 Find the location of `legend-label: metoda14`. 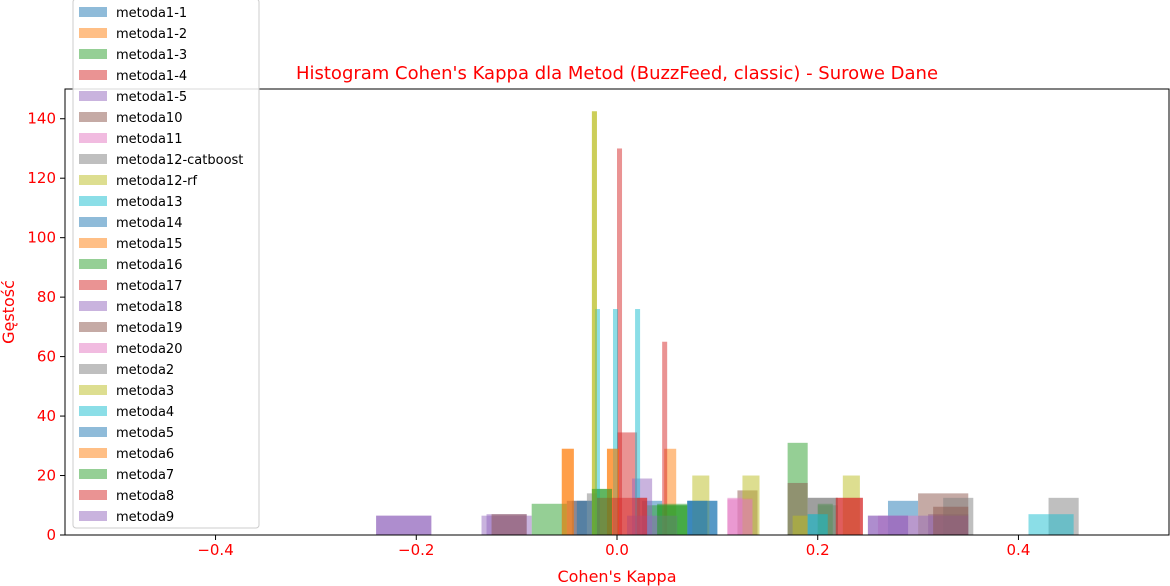

legend-label: metoda14 is located at coordinates (149, 223).